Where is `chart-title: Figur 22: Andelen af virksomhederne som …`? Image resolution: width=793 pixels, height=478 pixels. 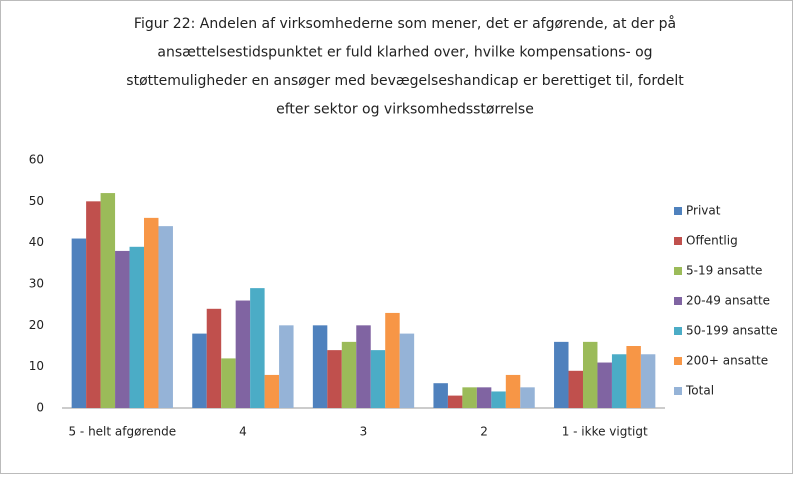
chart-title: Figur 22: Andelen af virksomhederne som … is located at coordinates (405, 23).